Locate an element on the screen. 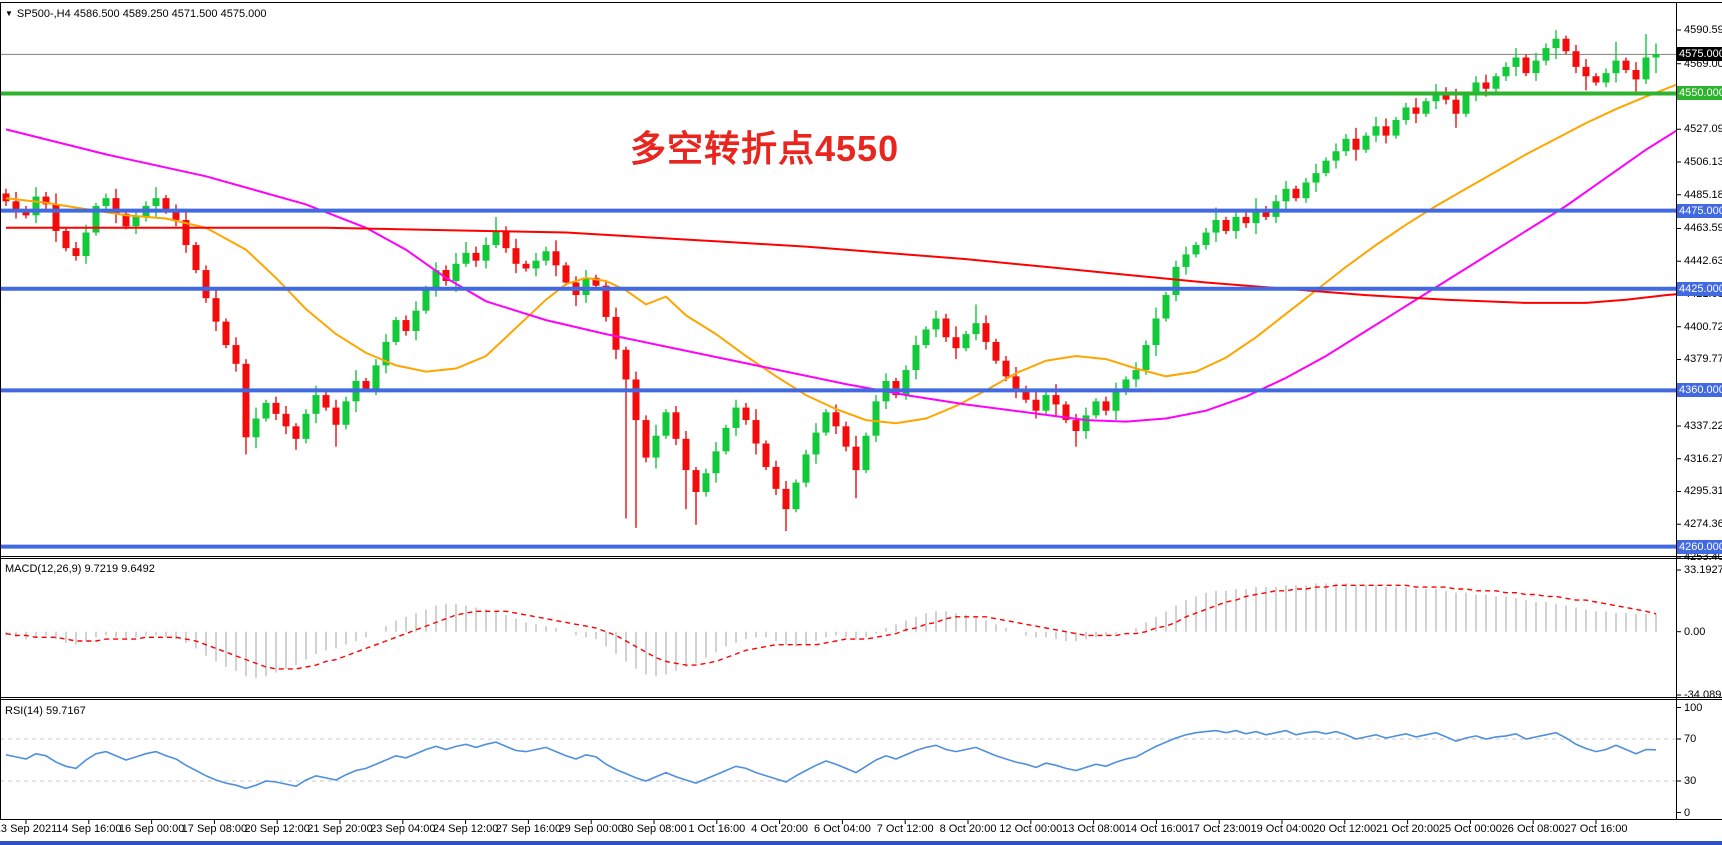  price-marker-4360: 4360.000 is located at coordinates (1699, 390).